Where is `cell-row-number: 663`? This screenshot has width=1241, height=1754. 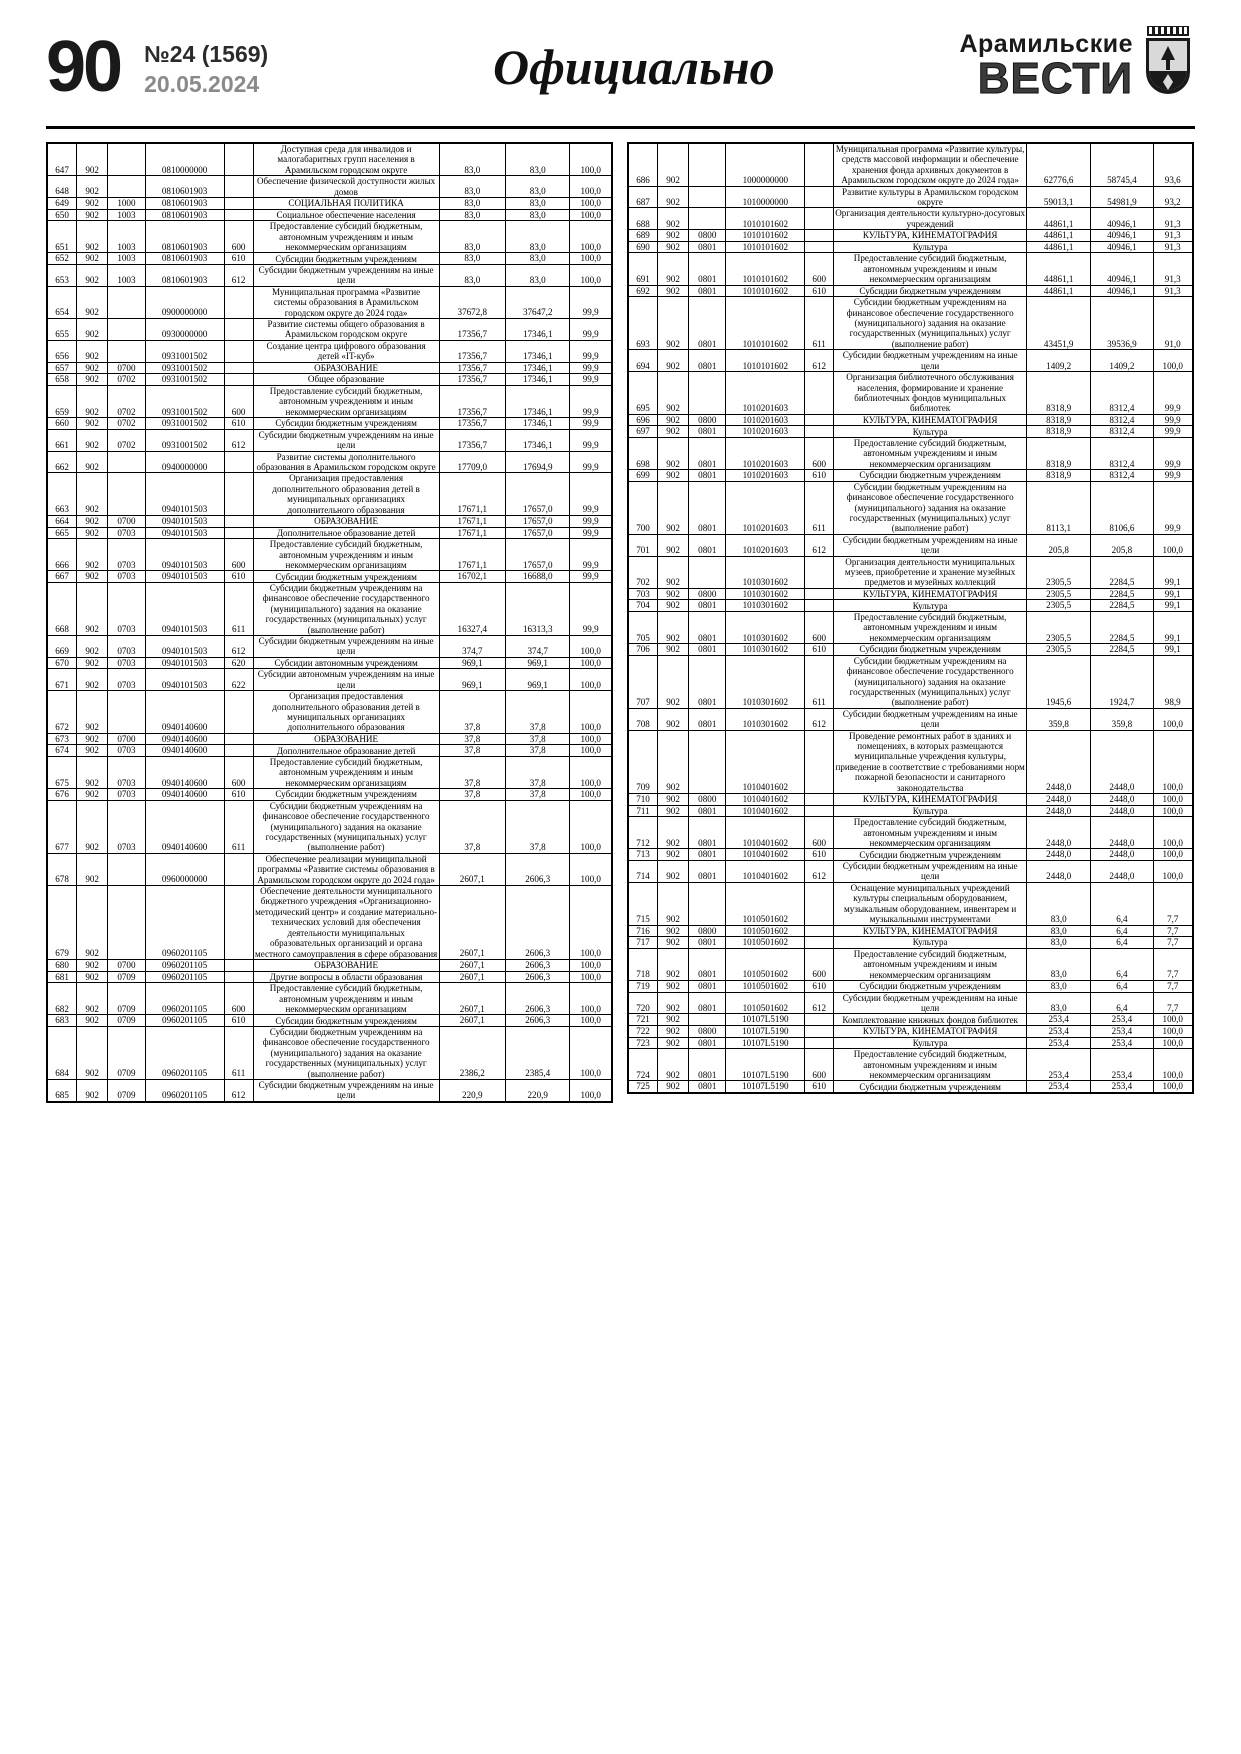
cell-row-number: 663 is located at coordinates (62, 494).